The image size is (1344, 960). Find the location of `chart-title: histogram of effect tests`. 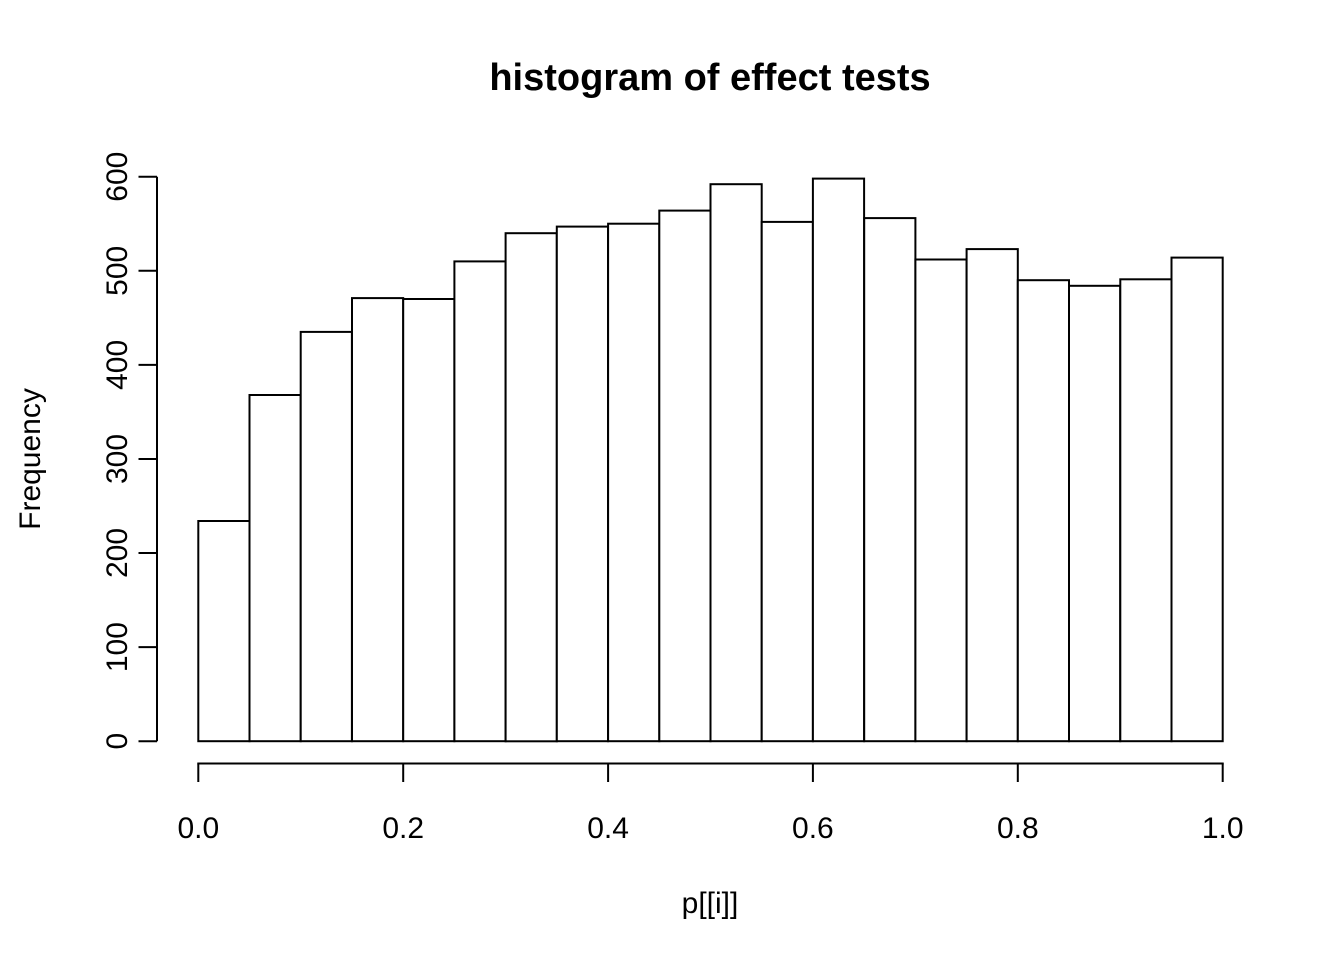

chart-title: histogram of effect tests is located at coordinates (710, 78).